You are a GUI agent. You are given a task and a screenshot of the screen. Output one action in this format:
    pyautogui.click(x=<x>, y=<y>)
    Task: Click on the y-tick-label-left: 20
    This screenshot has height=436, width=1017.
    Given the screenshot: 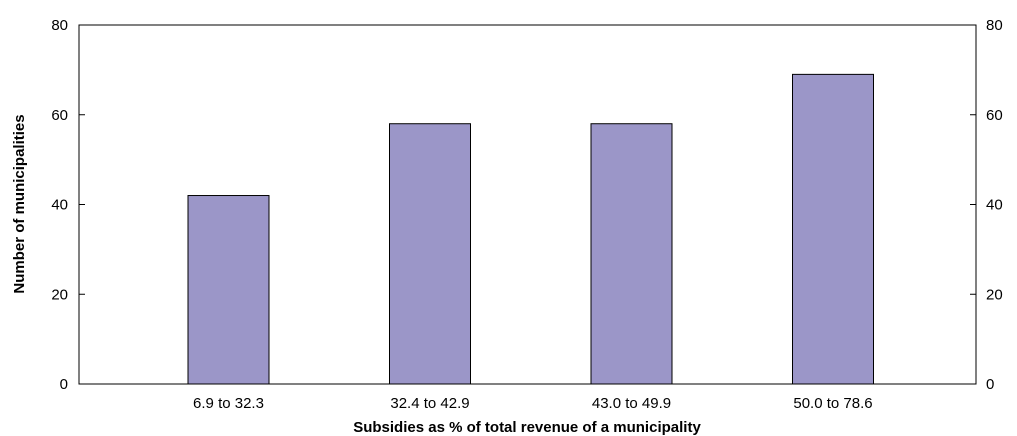 What is the action you would take?
    pyautogui.click(x=59, y=294)
    